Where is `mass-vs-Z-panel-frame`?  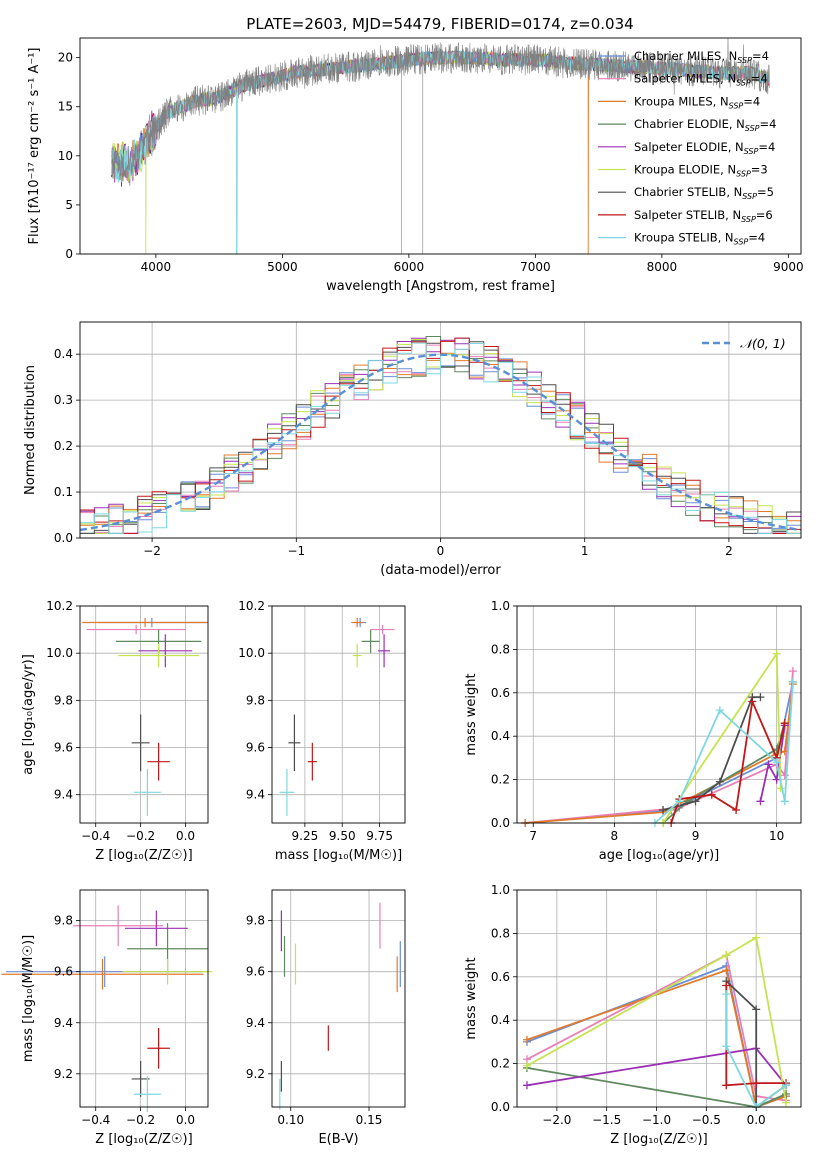 mass-vs-Z-panel-frame is located at coordinates (144, 998).